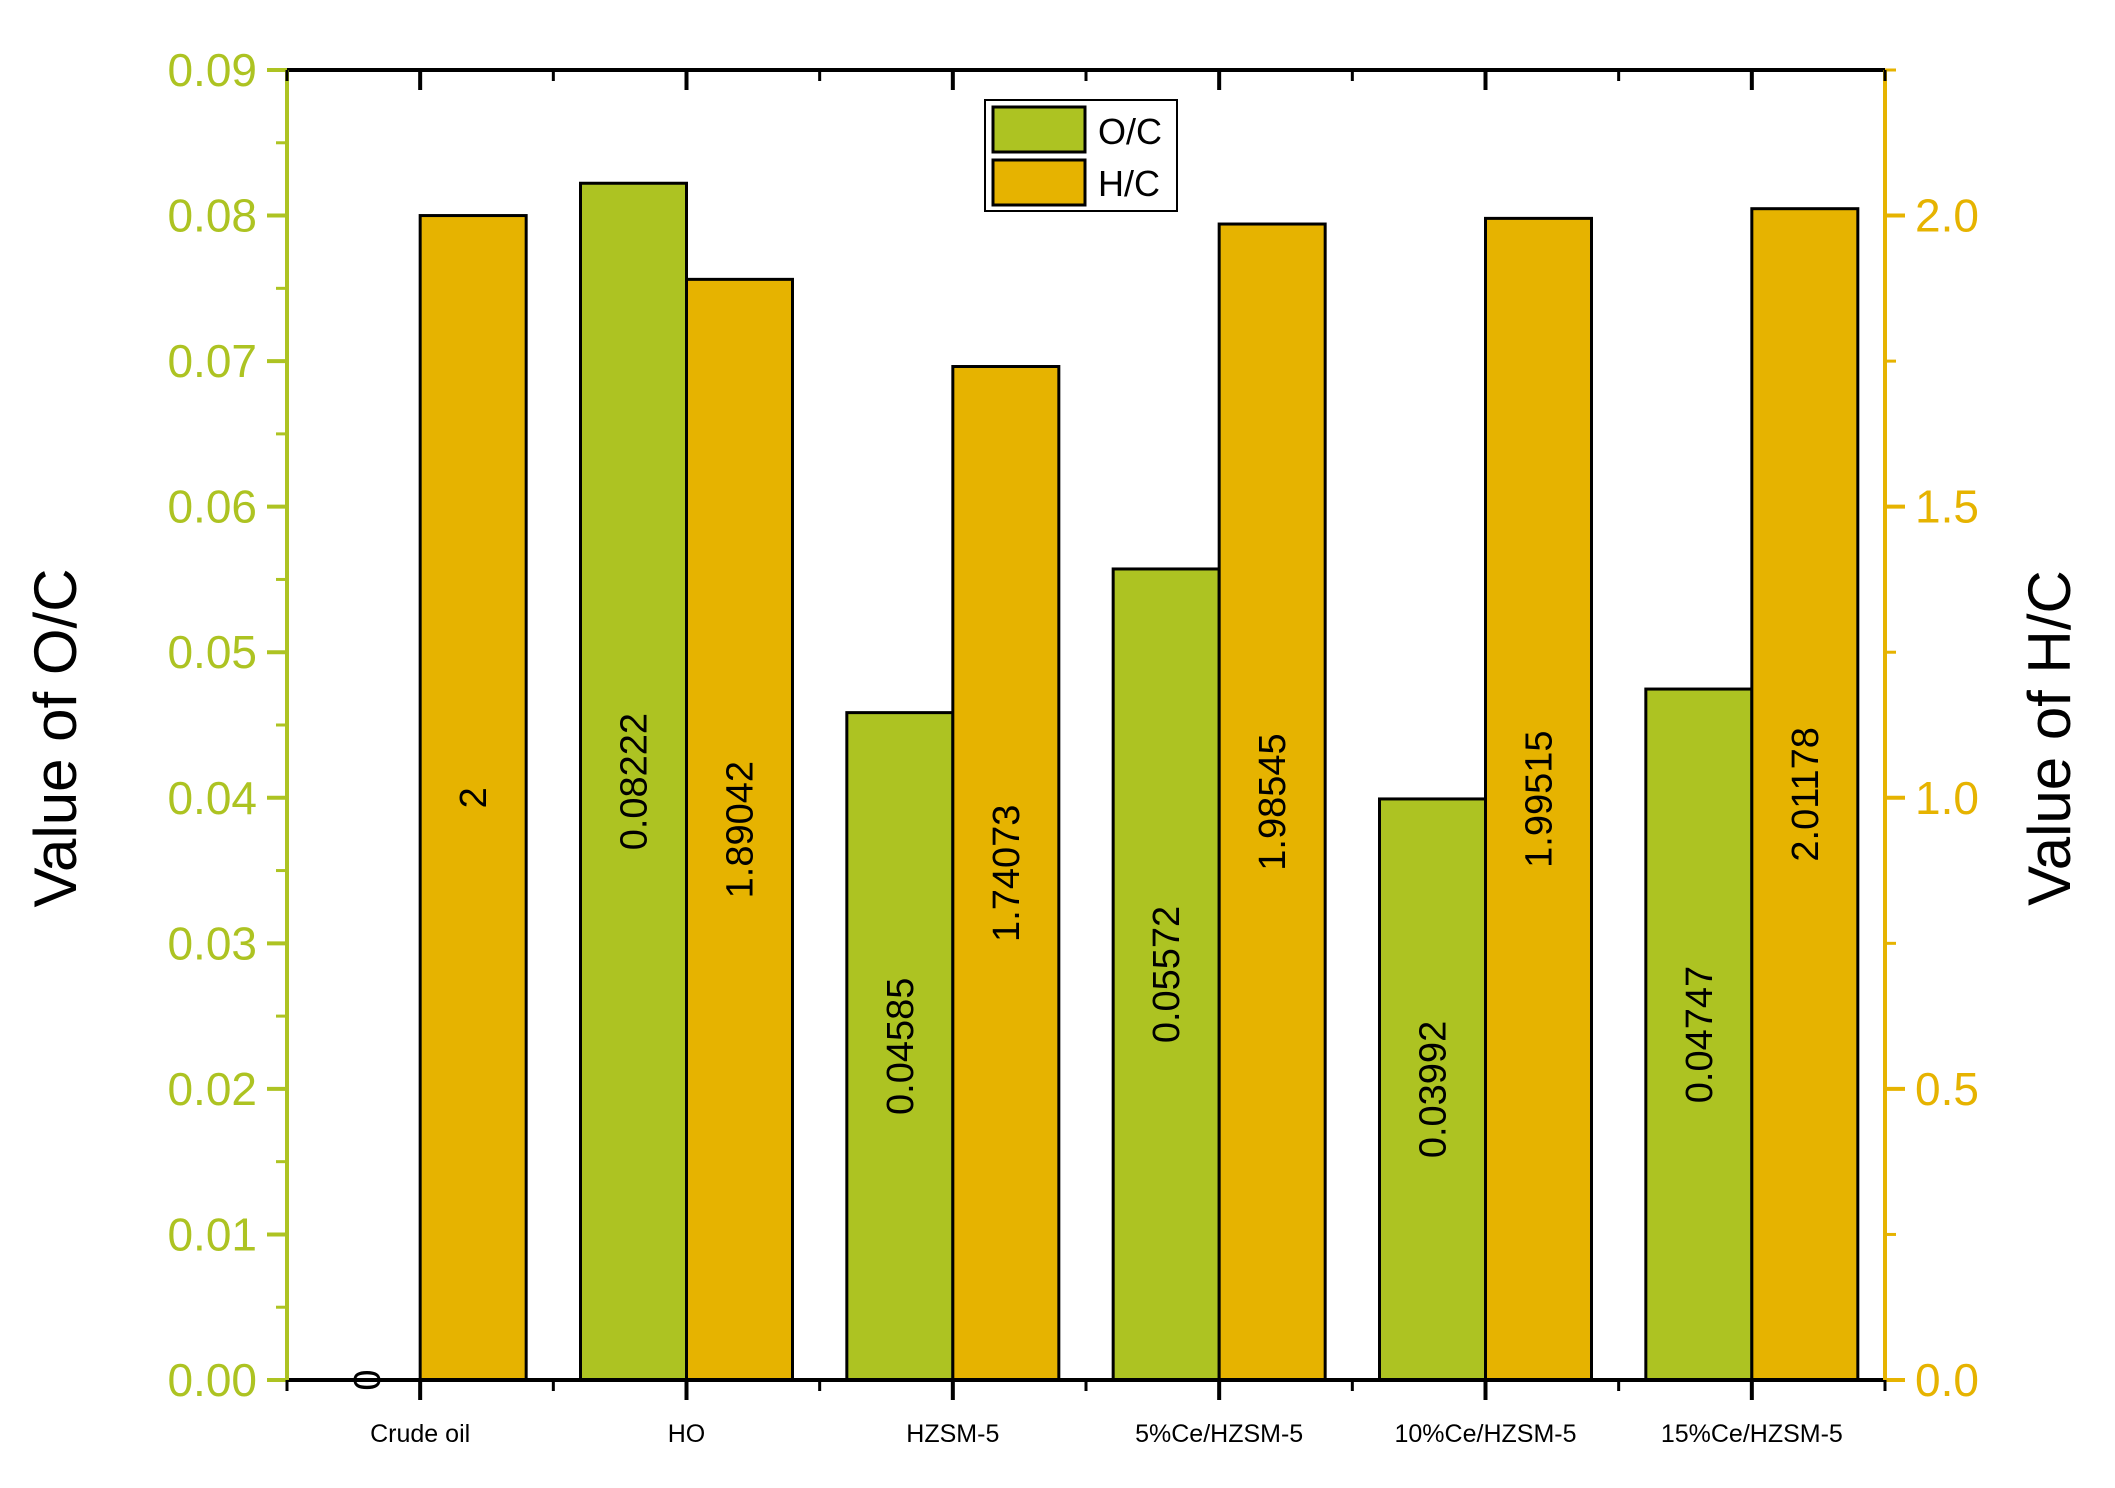 Image resolution: width=2115 pixels, height=1488 pixels. I want to click on legend-swatch-hc, so click(1039, 182).